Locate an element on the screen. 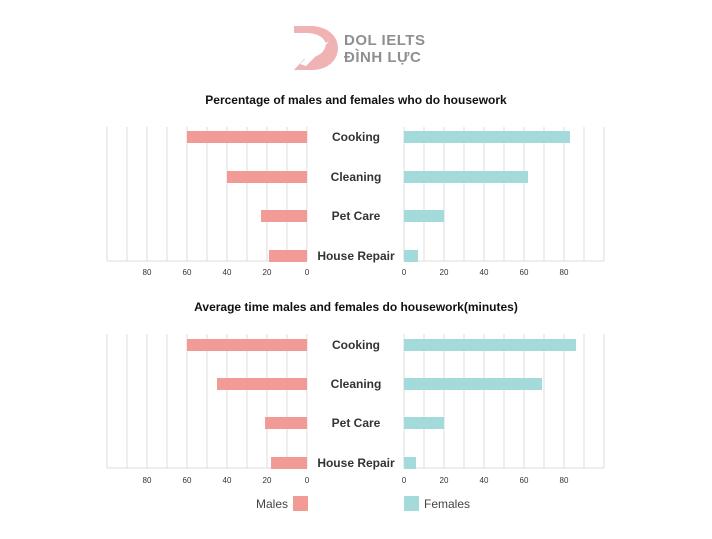 Image resolution: width=712 pixels, height=539 pixels. legend-label-females: Females is located at coordinates (447, 504).